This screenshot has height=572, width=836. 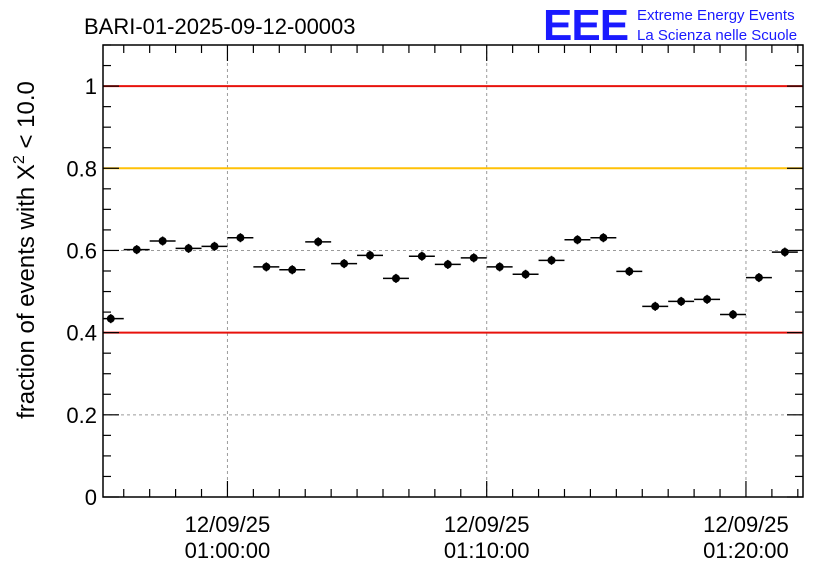 What do you see at coordinates (717, 35) in the screenshot?
I see `eee-logo-line2: La Scienza nelle Scuole` at bounding box center [717, 35].